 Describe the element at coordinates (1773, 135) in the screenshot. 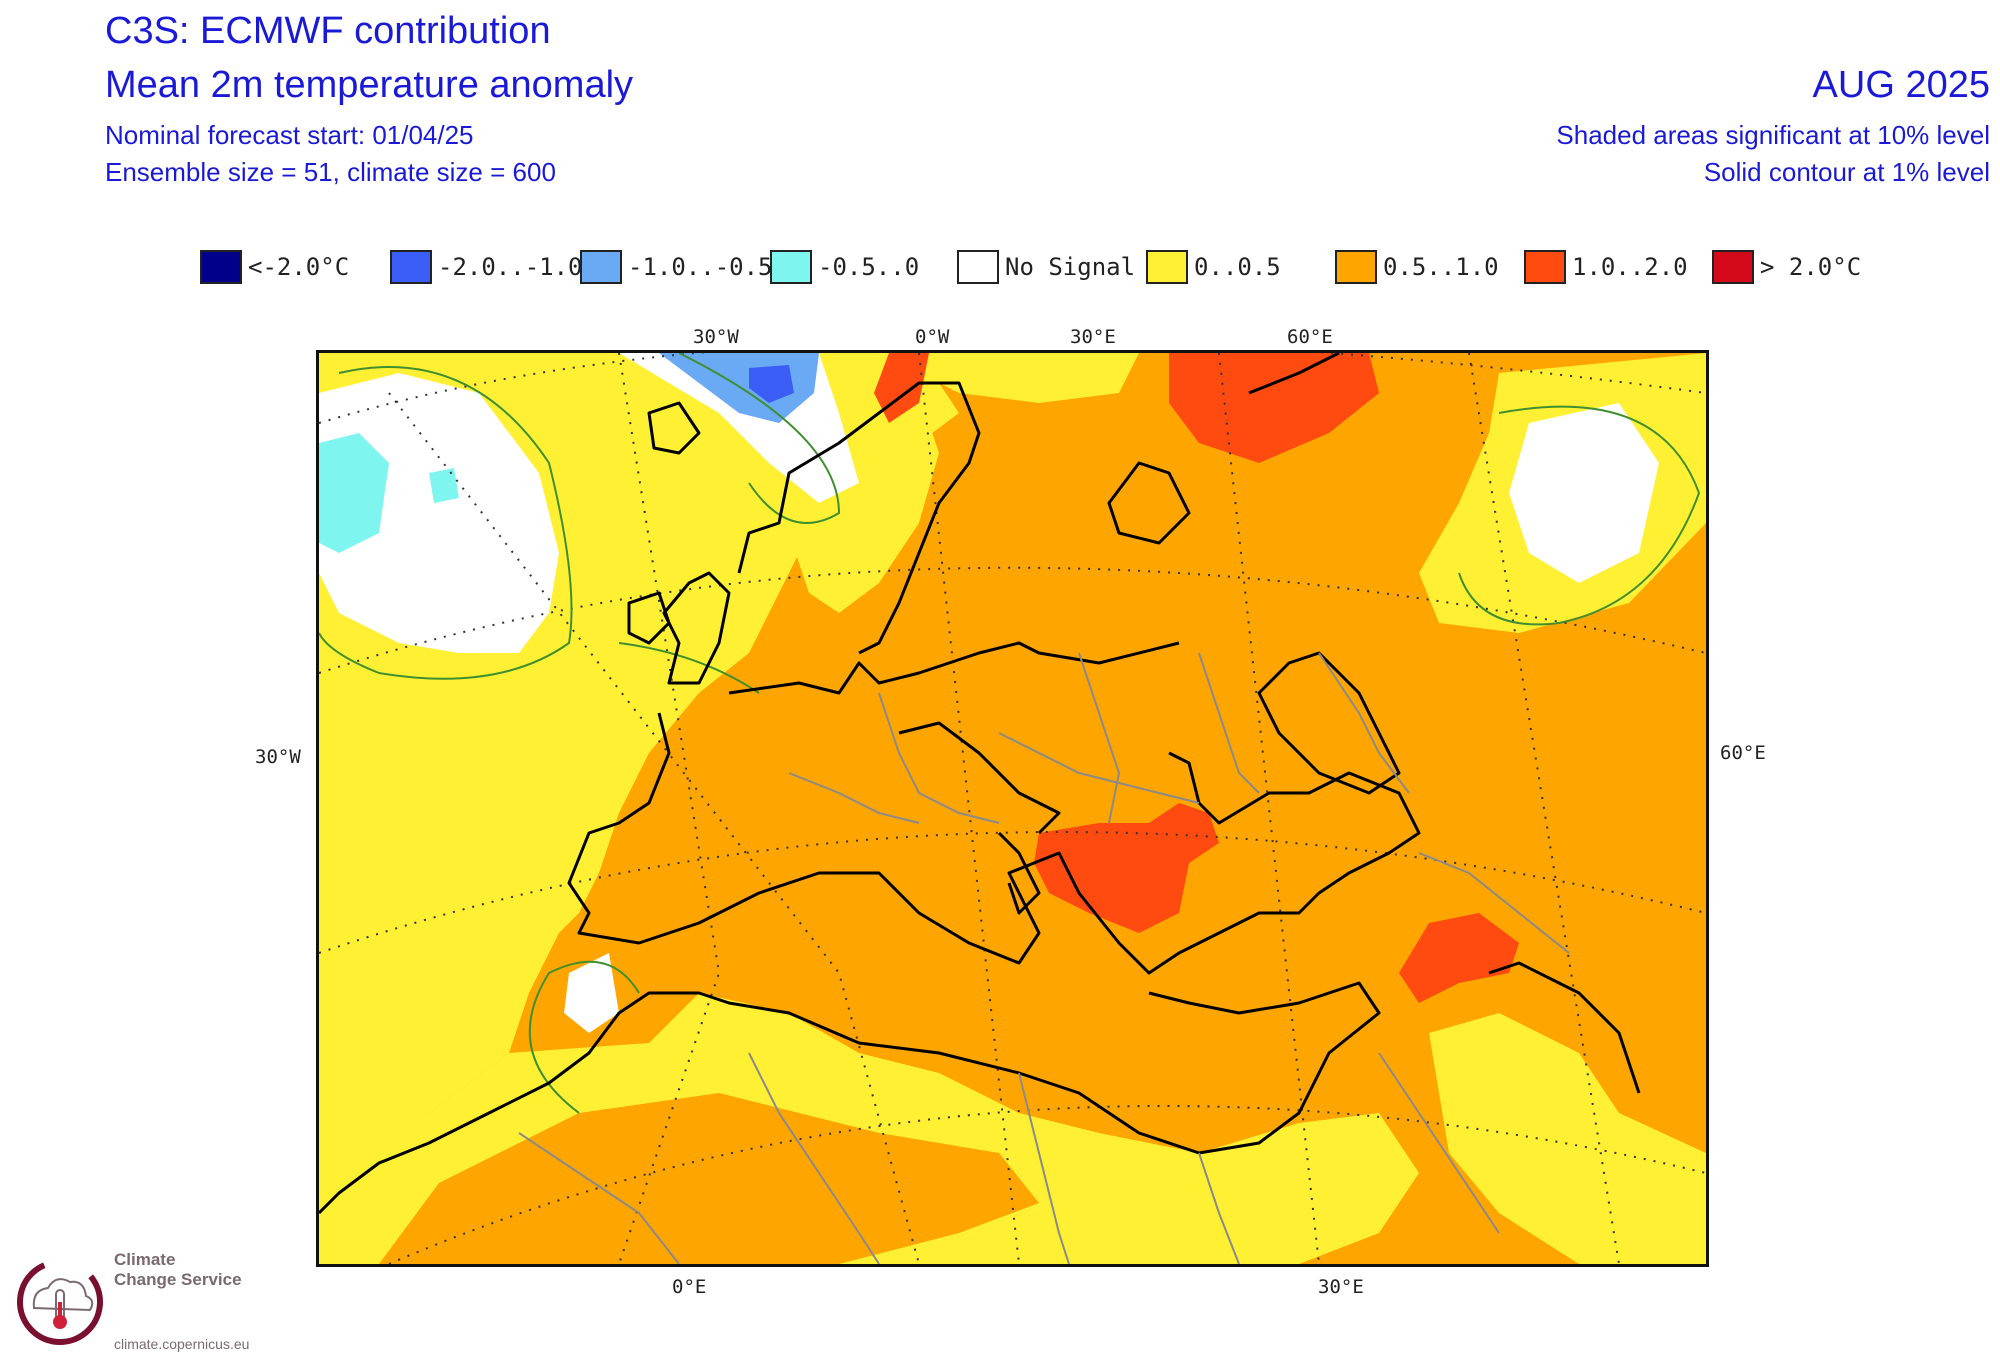

I see `significance-10-note: Shaded areas significant at 10% level` at that location.